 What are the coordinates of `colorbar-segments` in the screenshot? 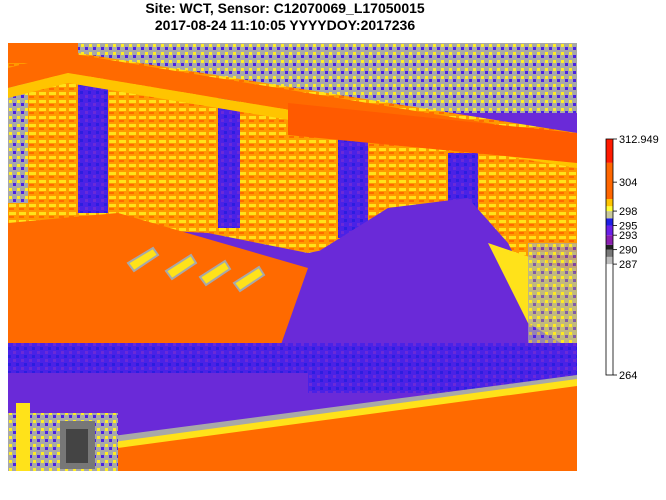 It's located at (609, 257).